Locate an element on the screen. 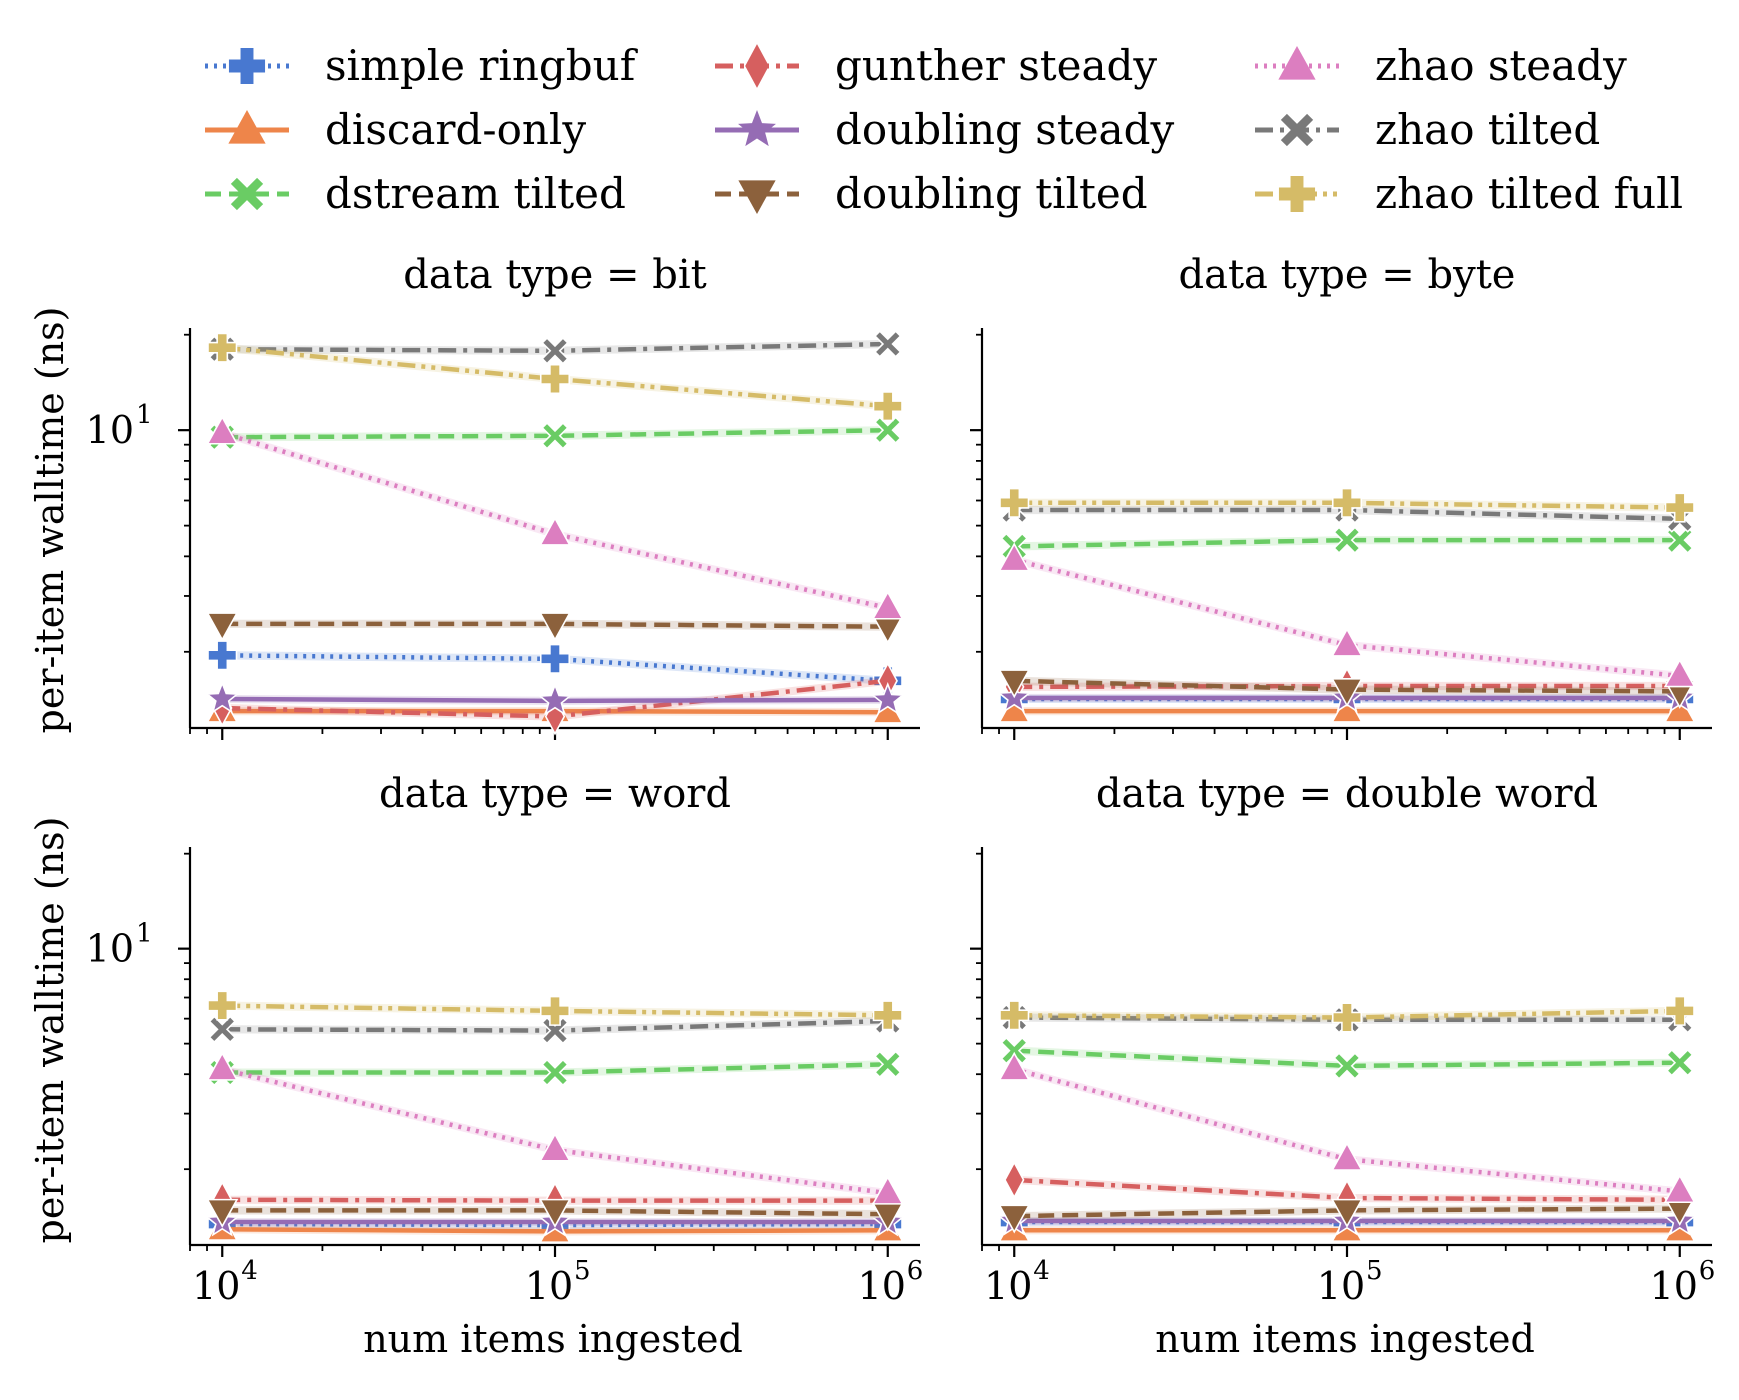  legend-marker-simple-ringbuf is located at coordinates (247, 66).